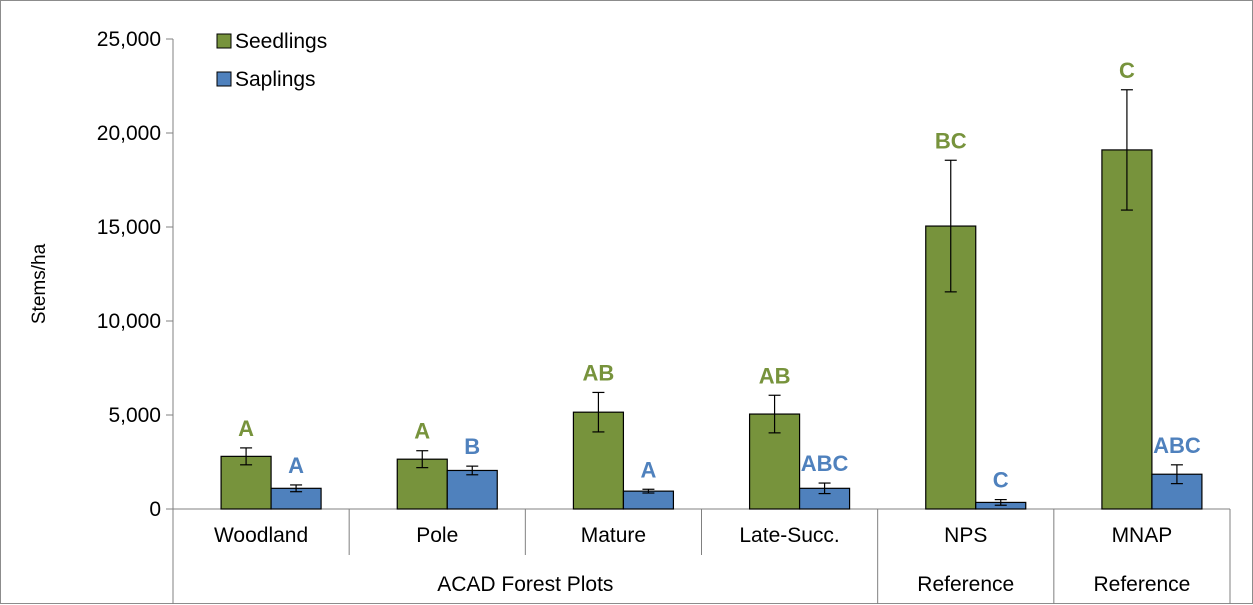 Image resolution: width=1253 pixels, height=605 pixels. Describe the element at coordinates (39, 283) in the screenshot. I see `y-axis-label: Stems/ha` at that location.